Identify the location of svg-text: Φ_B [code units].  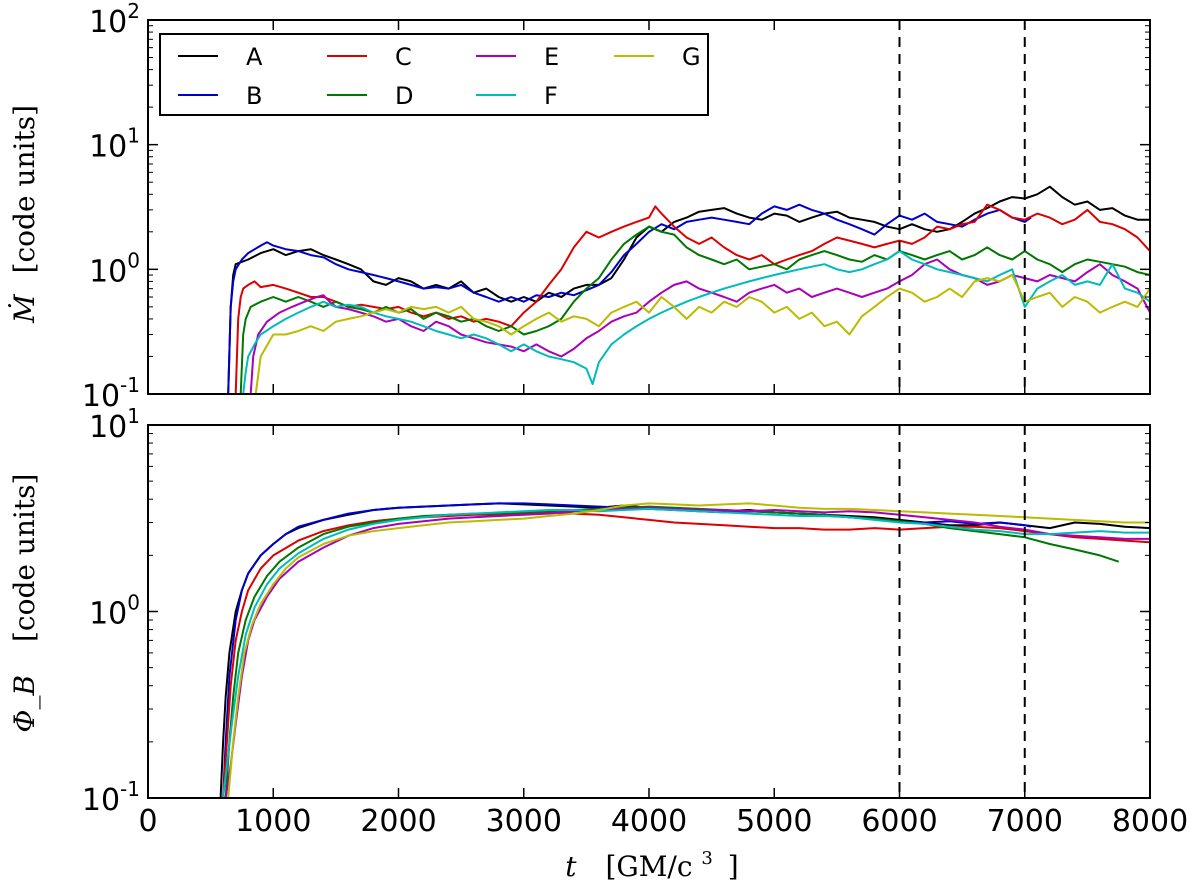
(24, 603).